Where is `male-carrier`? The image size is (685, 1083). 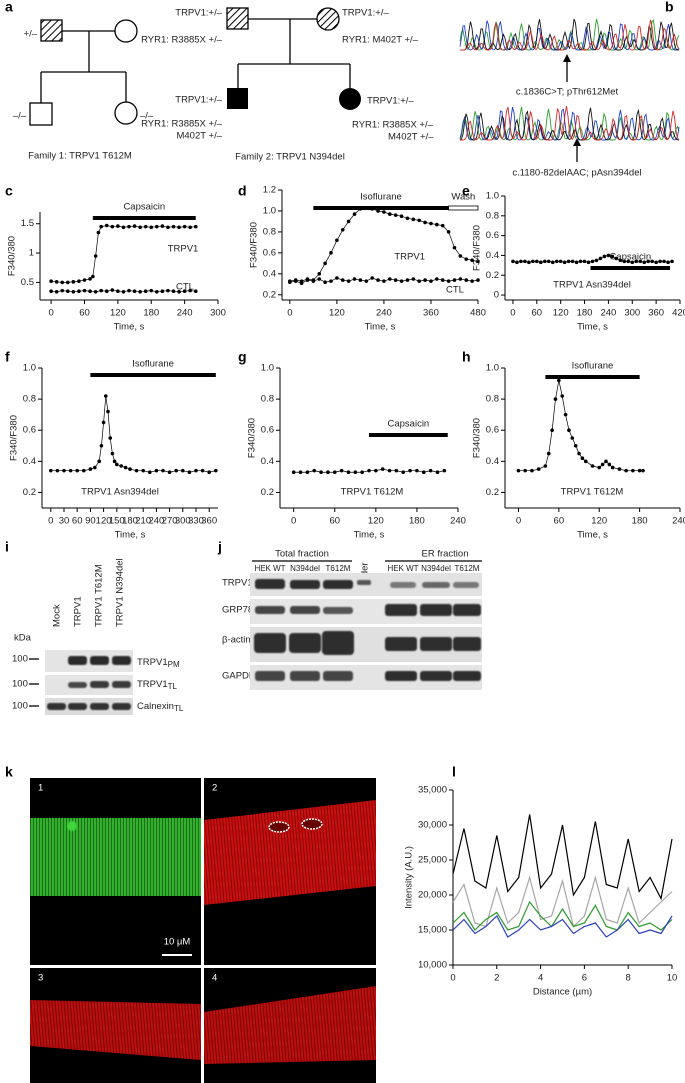 male-carrier is located at coordinates (237, 18).